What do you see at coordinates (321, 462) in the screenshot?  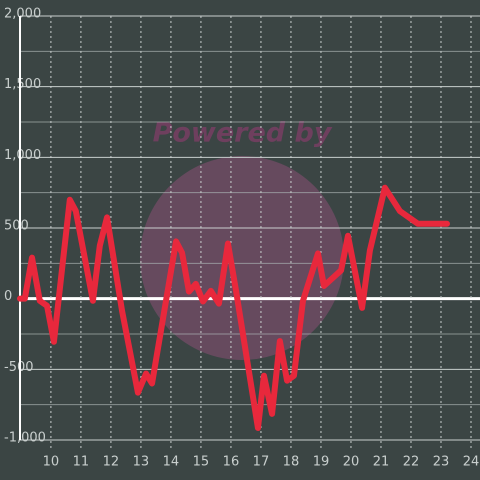 I see `x-tick-label: 19` at bounding box center [321, 462].